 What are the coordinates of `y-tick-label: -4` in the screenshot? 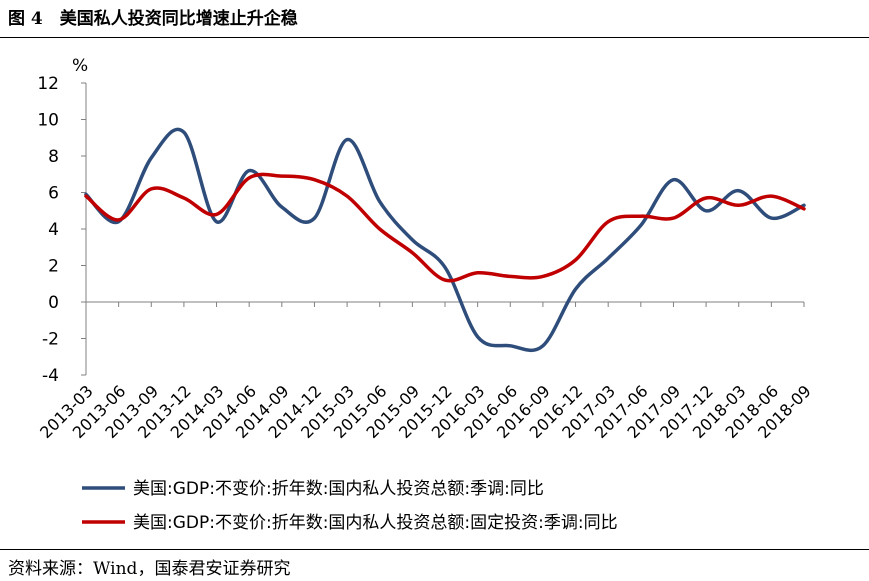 It's located at (50, 376).